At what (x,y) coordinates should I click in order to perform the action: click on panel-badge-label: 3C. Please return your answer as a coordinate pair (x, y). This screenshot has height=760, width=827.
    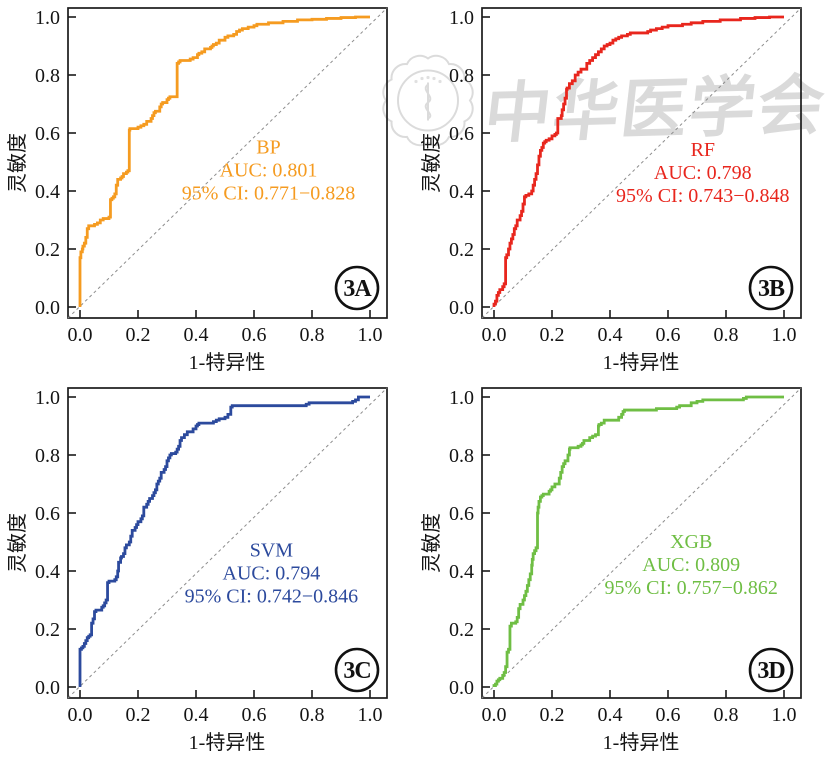
    Looking at the image, I should click on (356, 671).